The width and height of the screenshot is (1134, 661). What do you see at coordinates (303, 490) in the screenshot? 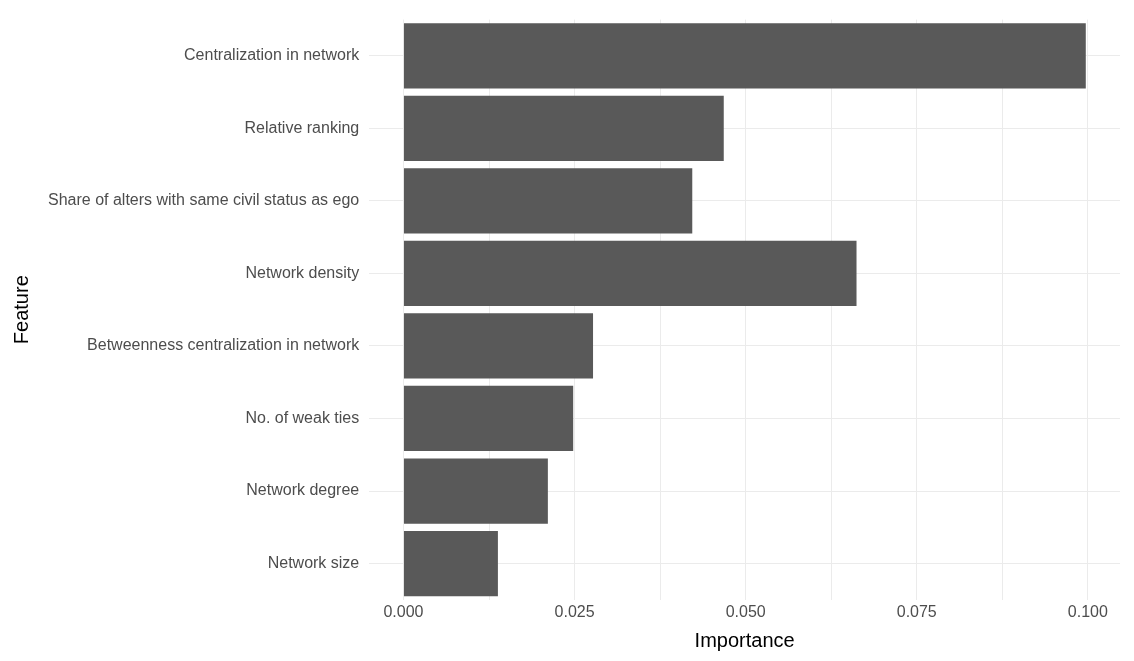
I see `y-tick-label: Network degree` at bounding box center [303, 490].